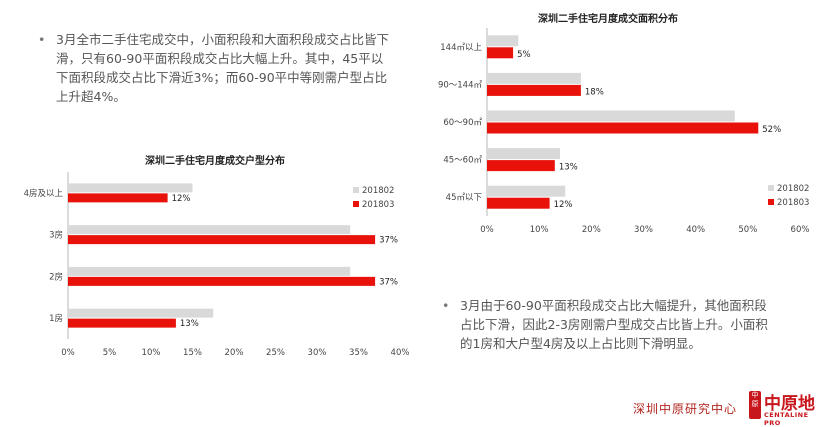 The image size is (823, 427). I want to click on x-tick-label: 35%, so click(358, 353).